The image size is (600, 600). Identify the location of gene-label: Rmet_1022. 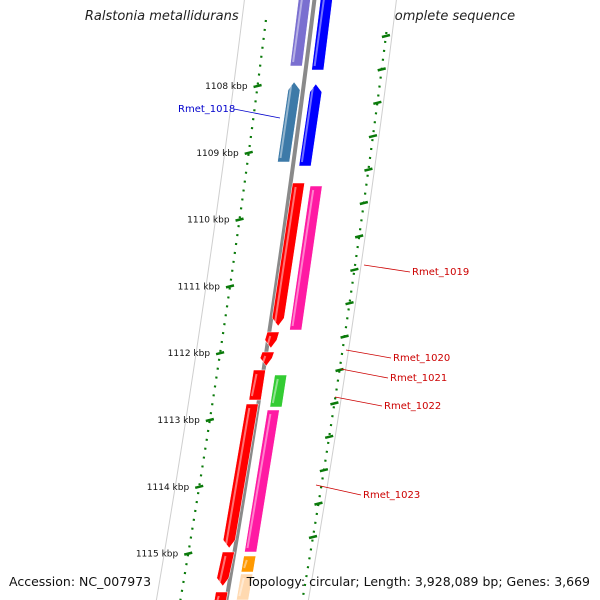
(412, 406).